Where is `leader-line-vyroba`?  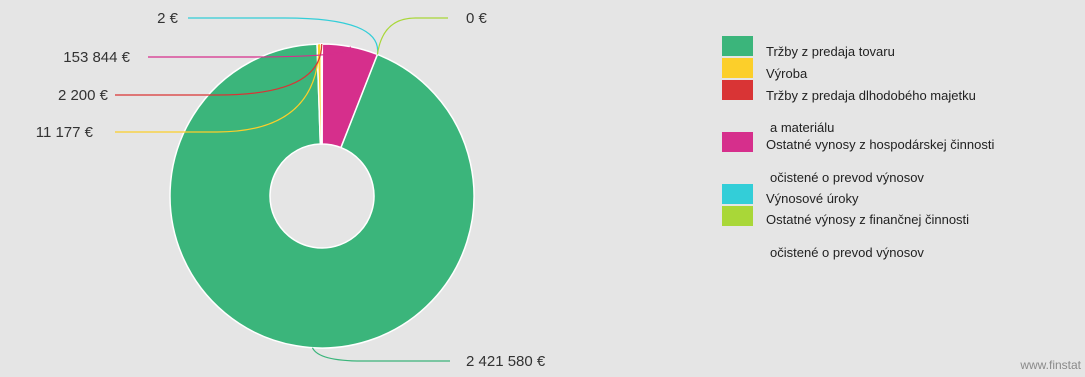 leader-line-vyroba is located at coordinates (217, 88).